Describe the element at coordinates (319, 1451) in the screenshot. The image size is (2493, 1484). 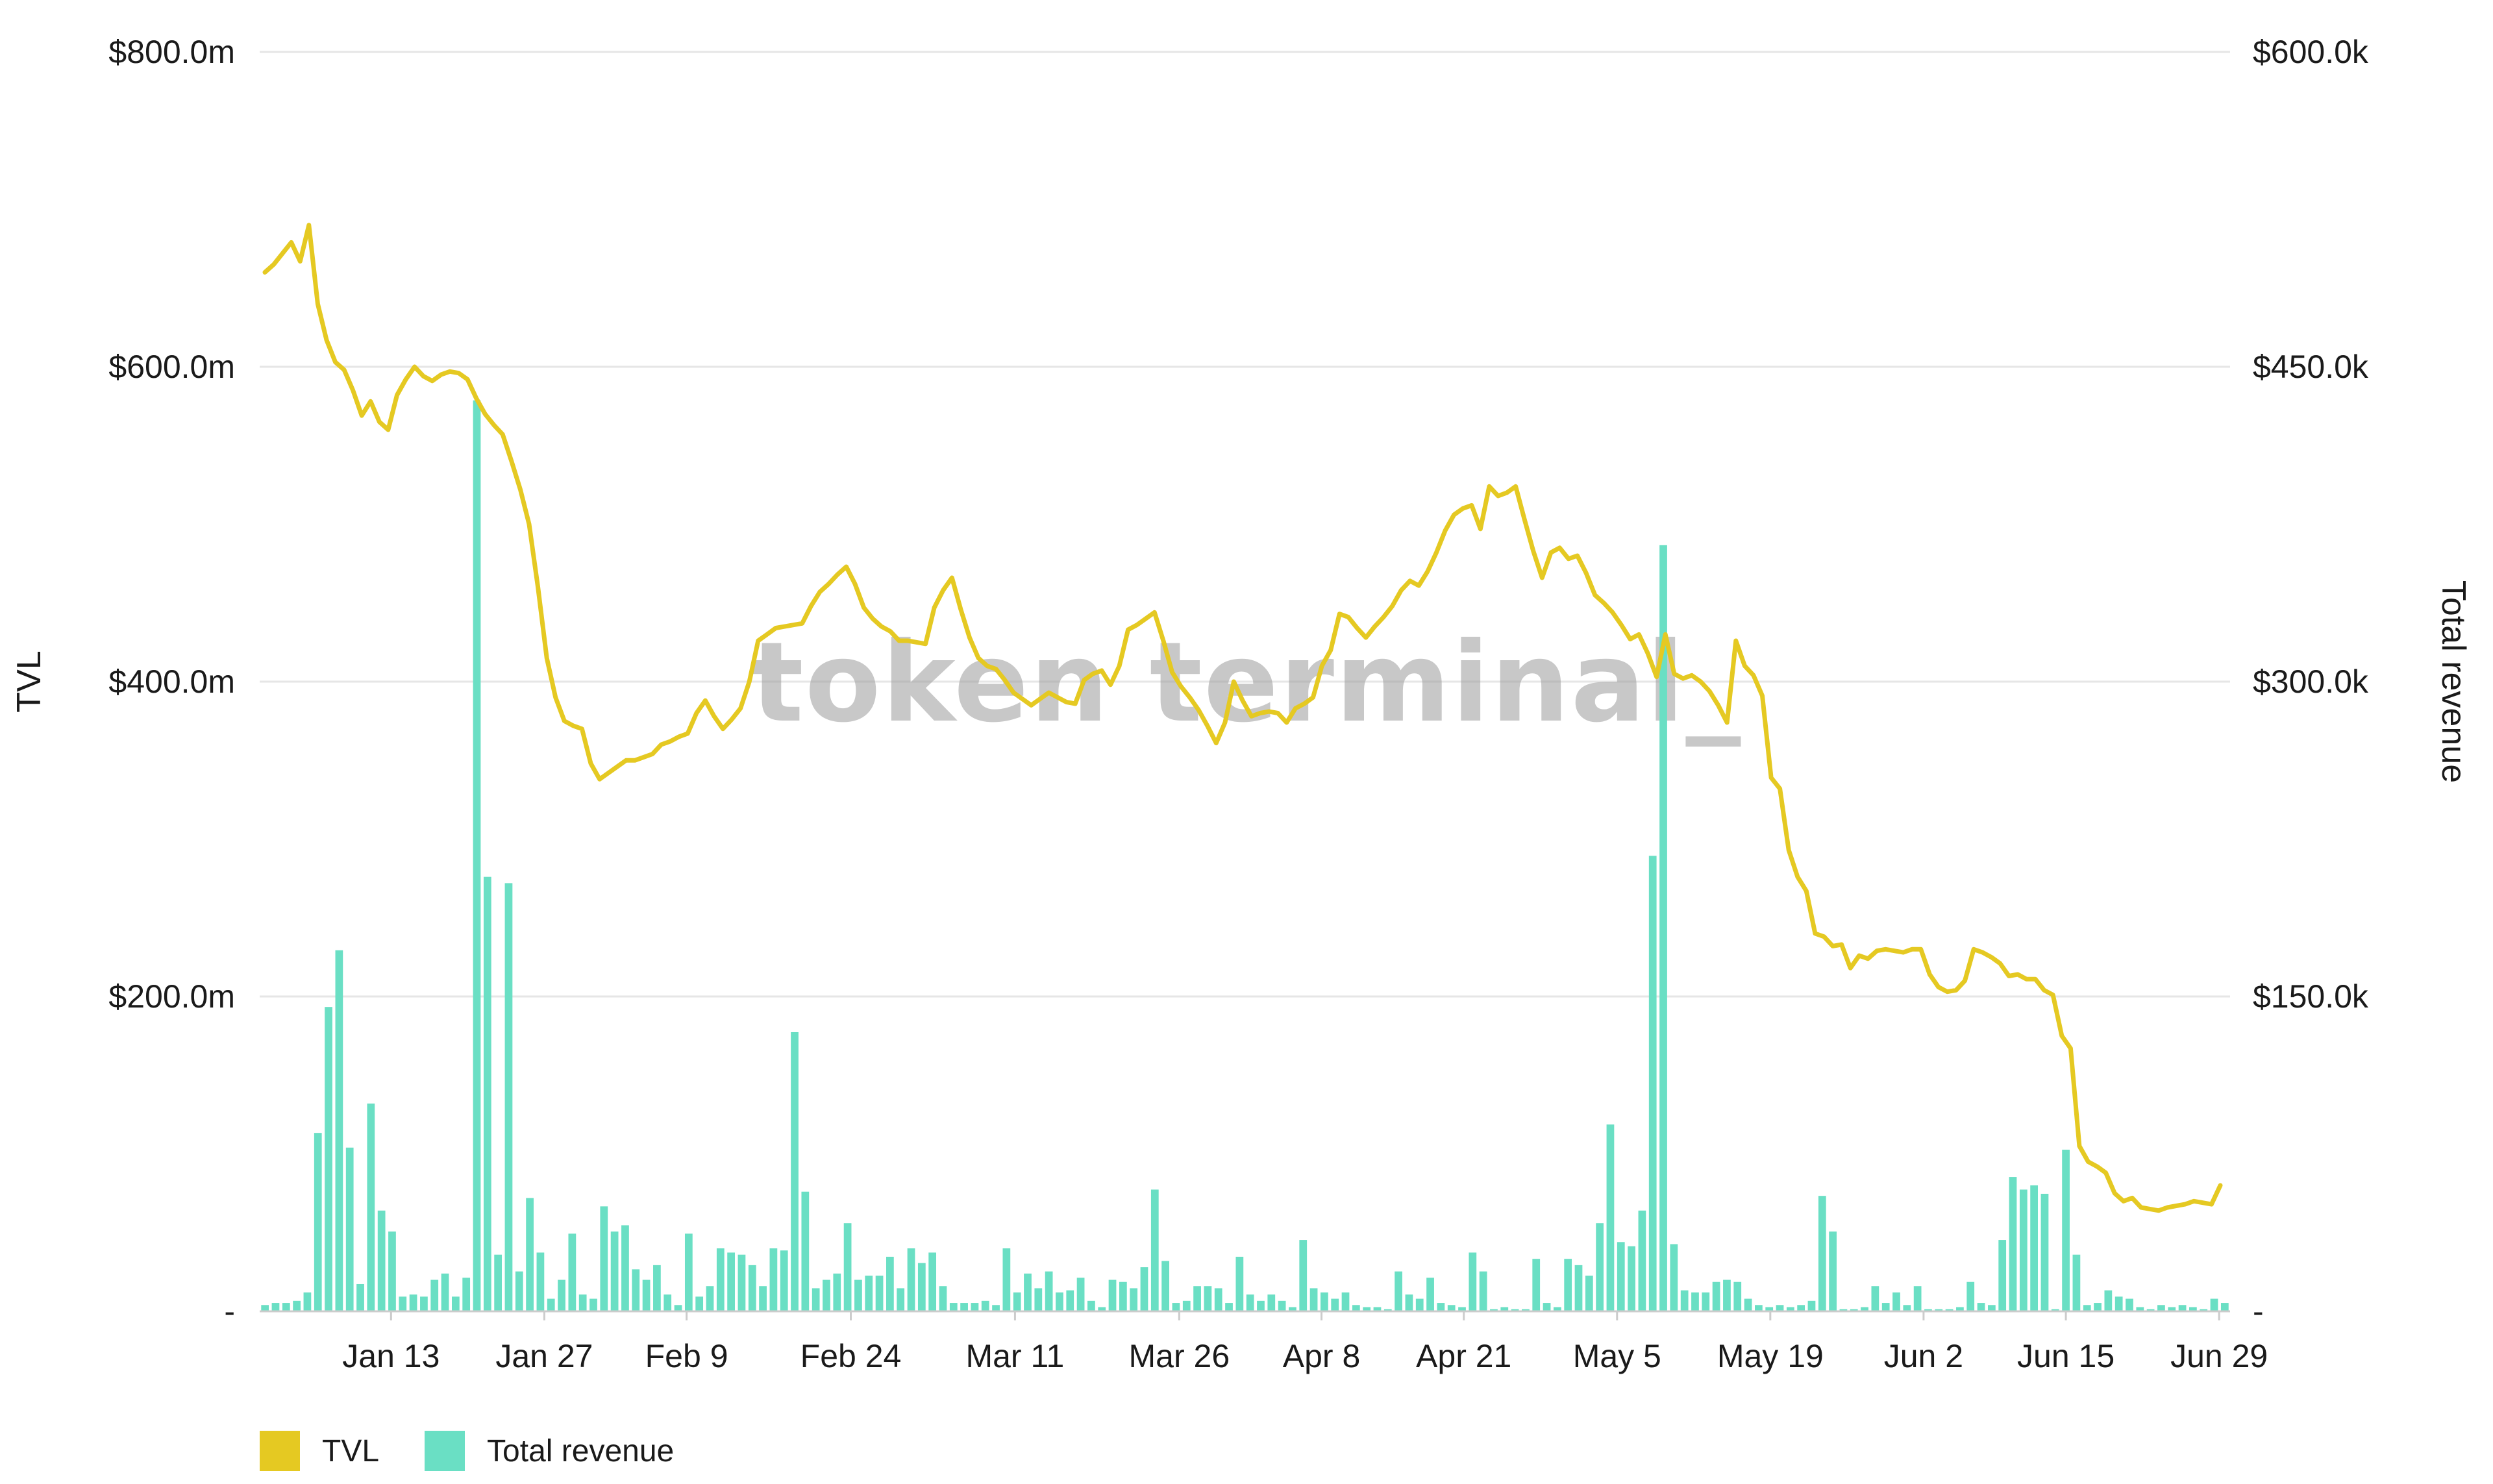
I see `legend-item-tvl: TVL` at that location.